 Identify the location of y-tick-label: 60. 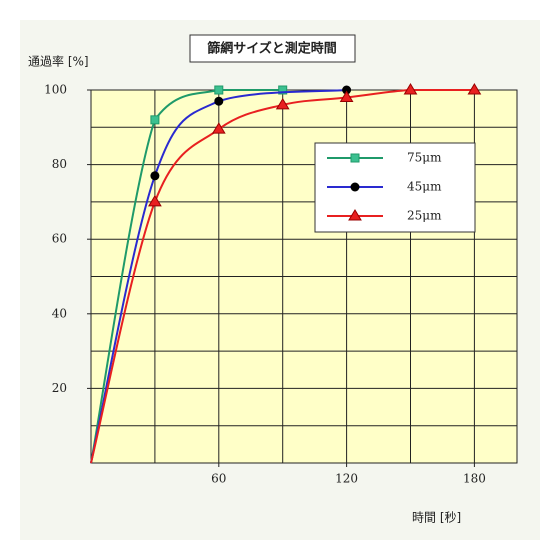
(59, 239).